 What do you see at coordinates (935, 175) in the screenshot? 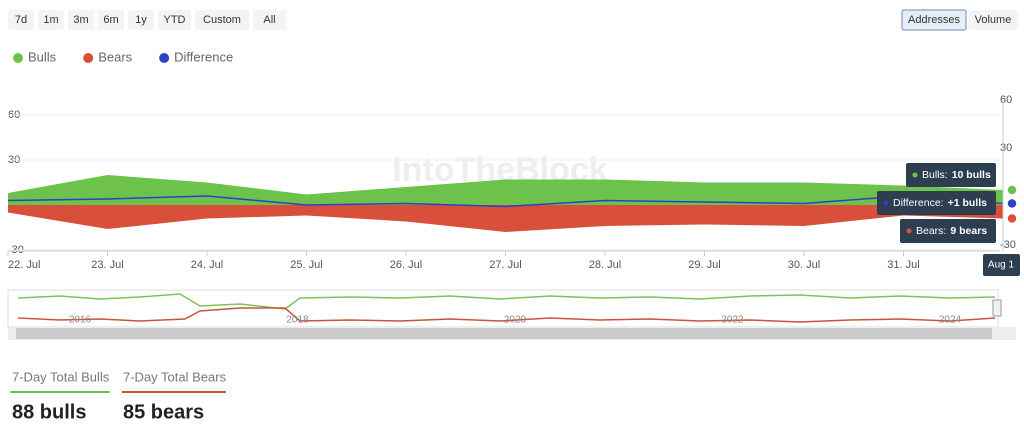
I see `tooltip-label: Bulls:` at bounding box center [935, 175].